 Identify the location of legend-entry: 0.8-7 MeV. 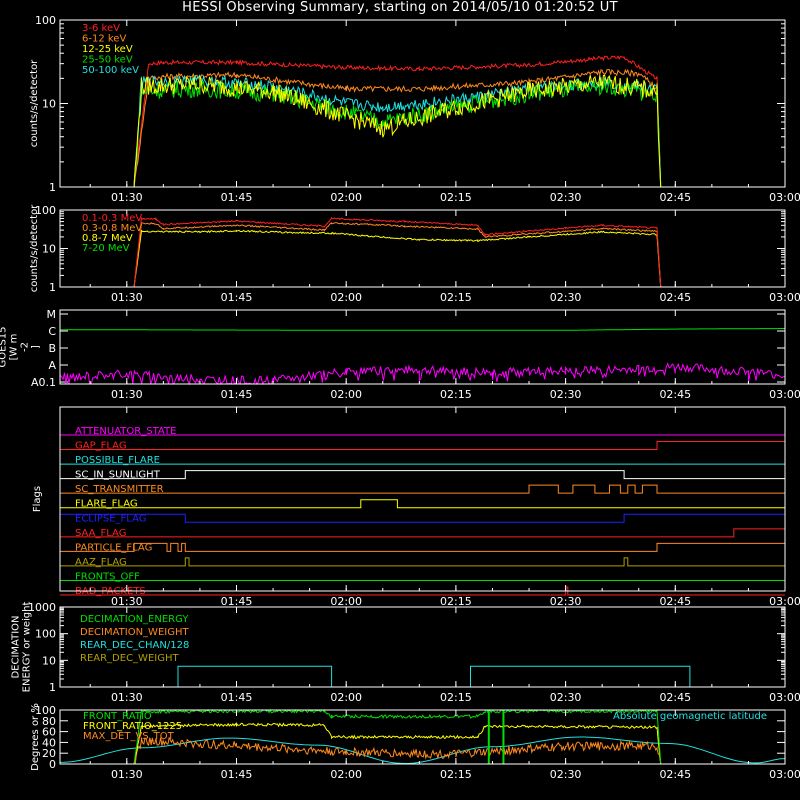
(107, 238).